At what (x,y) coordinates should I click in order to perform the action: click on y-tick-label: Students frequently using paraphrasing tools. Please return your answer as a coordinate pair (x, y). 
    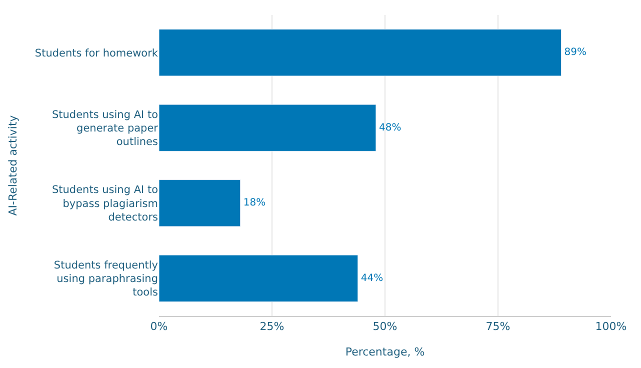
    Looking at the image, I should click on (106, 279).